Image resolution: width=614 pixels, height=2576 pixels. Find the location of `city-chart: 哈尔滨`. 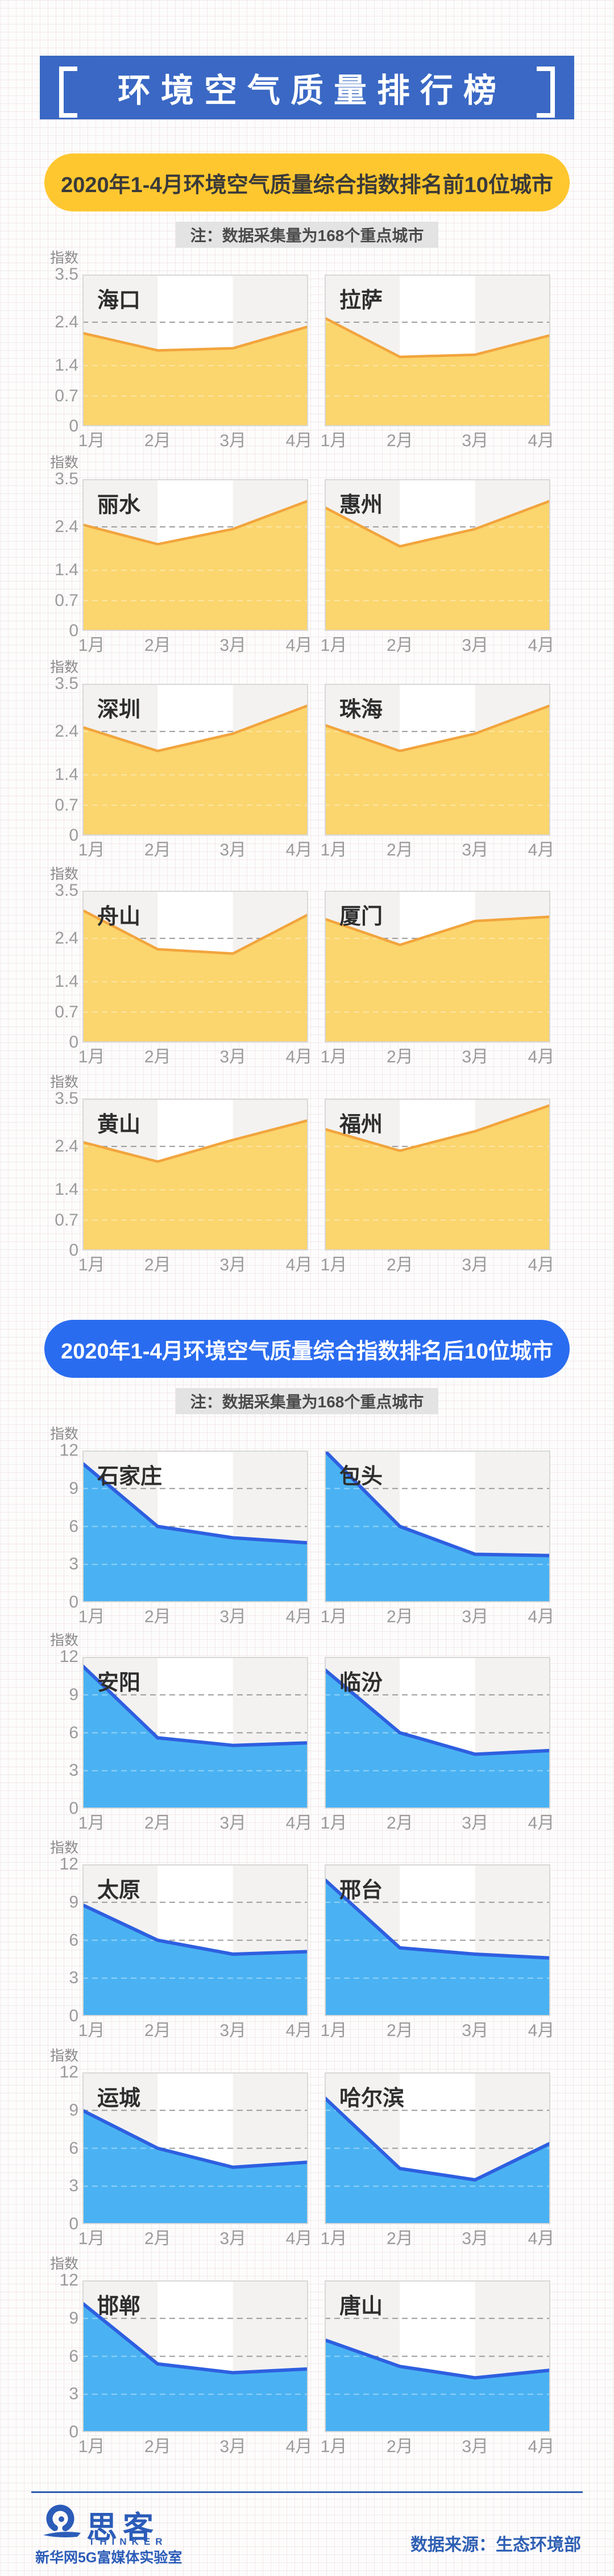

city-chart: 哈尔滨 is located at coordinates (437, 2148).